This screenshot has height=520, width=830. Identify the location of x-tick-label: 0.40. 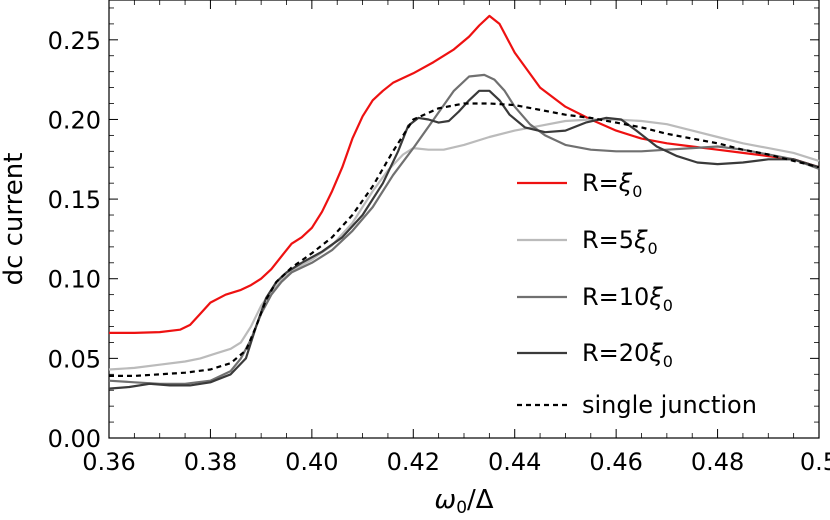
(311, 462).